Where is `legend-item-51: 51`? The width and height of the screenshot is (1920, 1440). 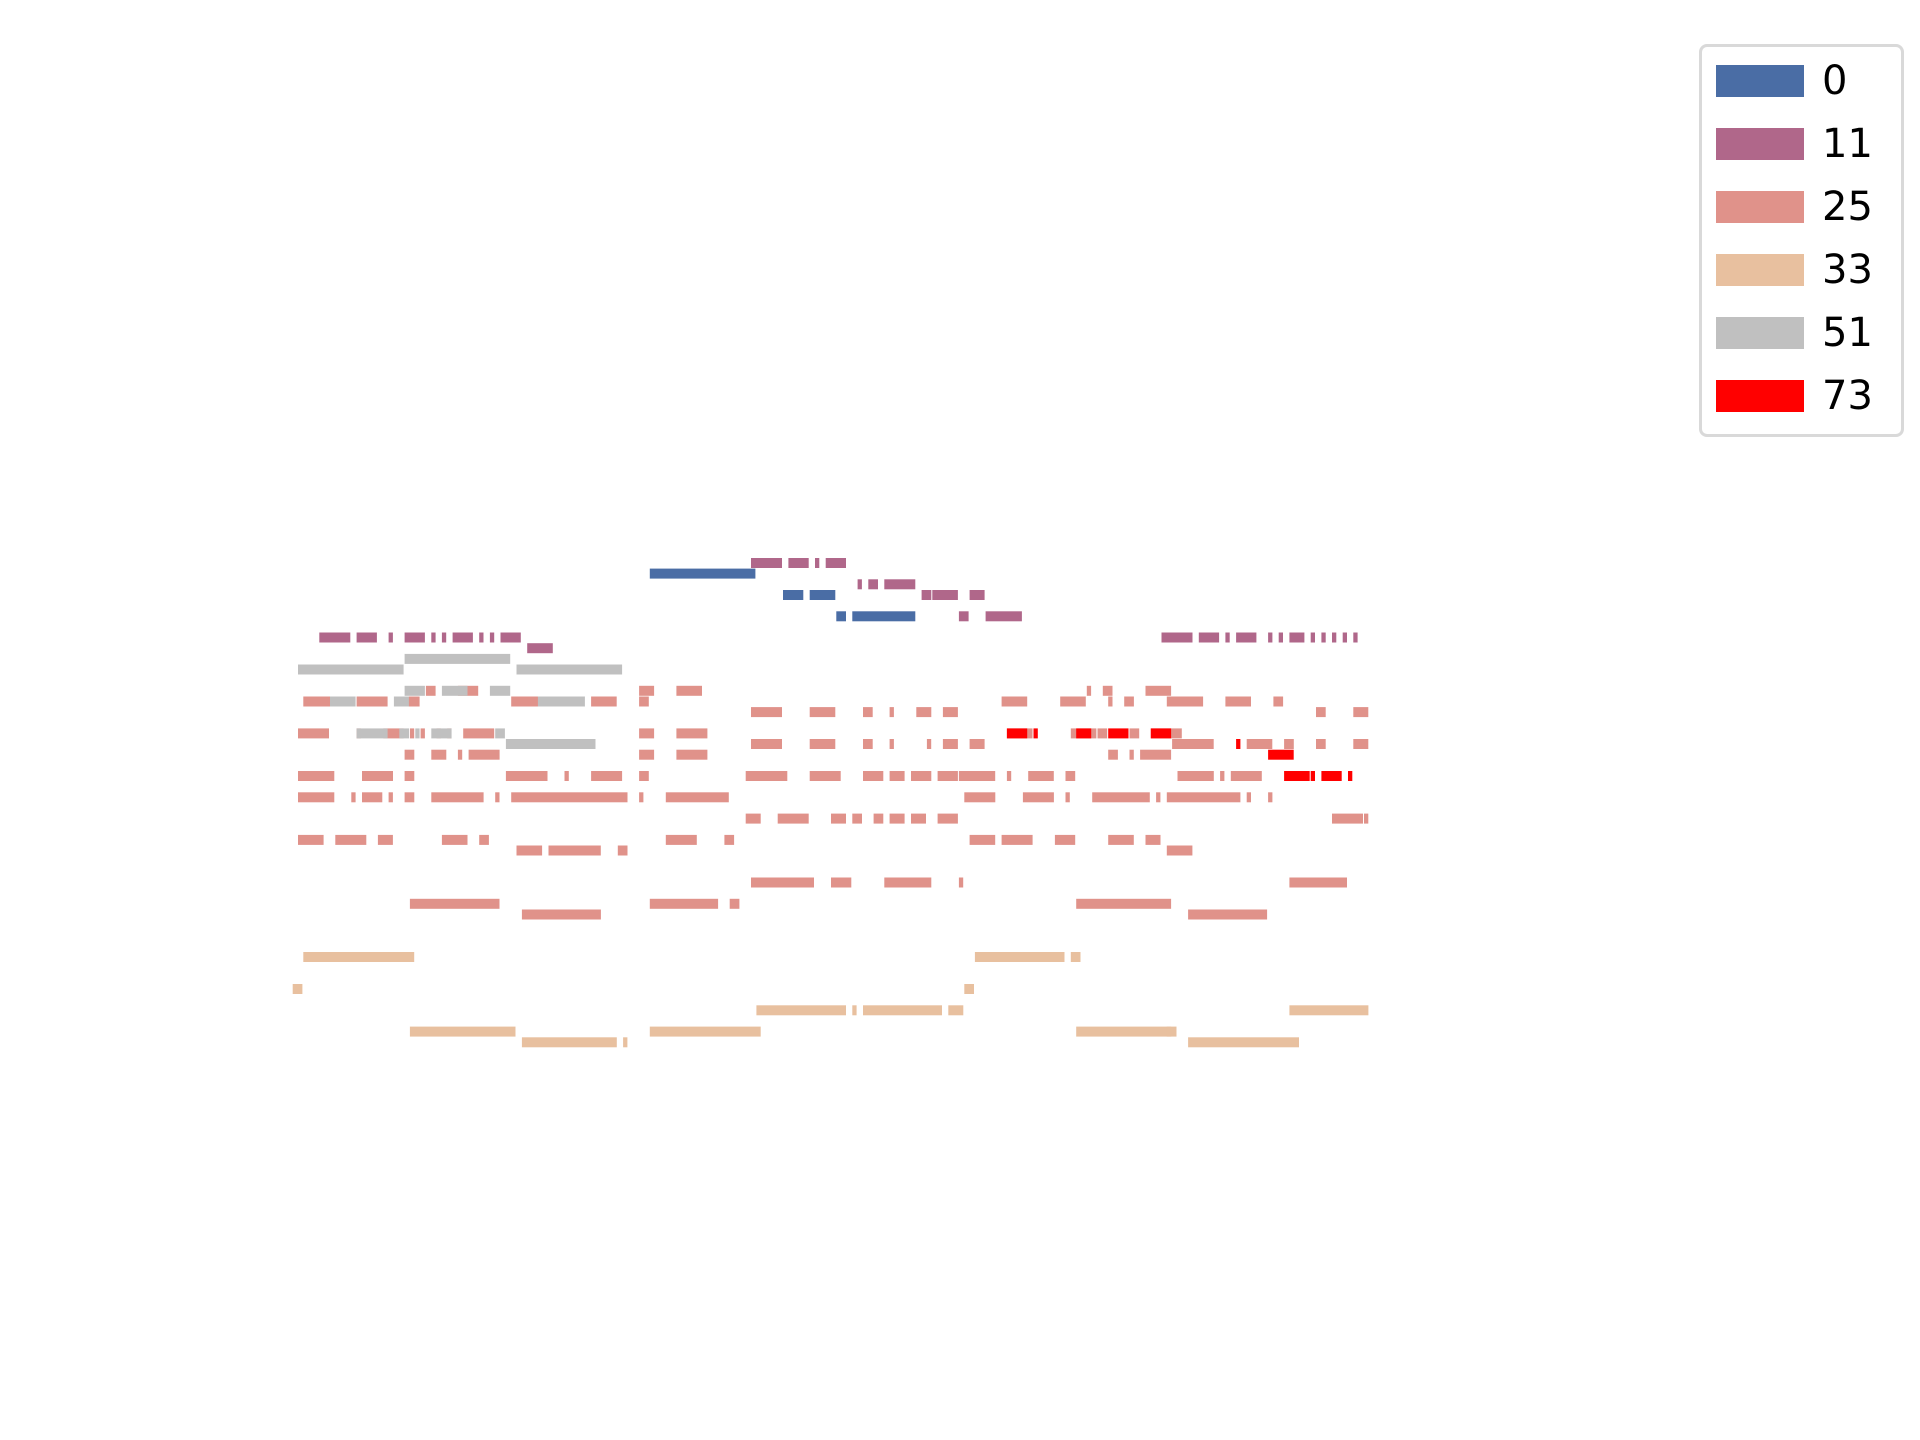 legend-item-51: 51 is located at coordinates (1806, 333).